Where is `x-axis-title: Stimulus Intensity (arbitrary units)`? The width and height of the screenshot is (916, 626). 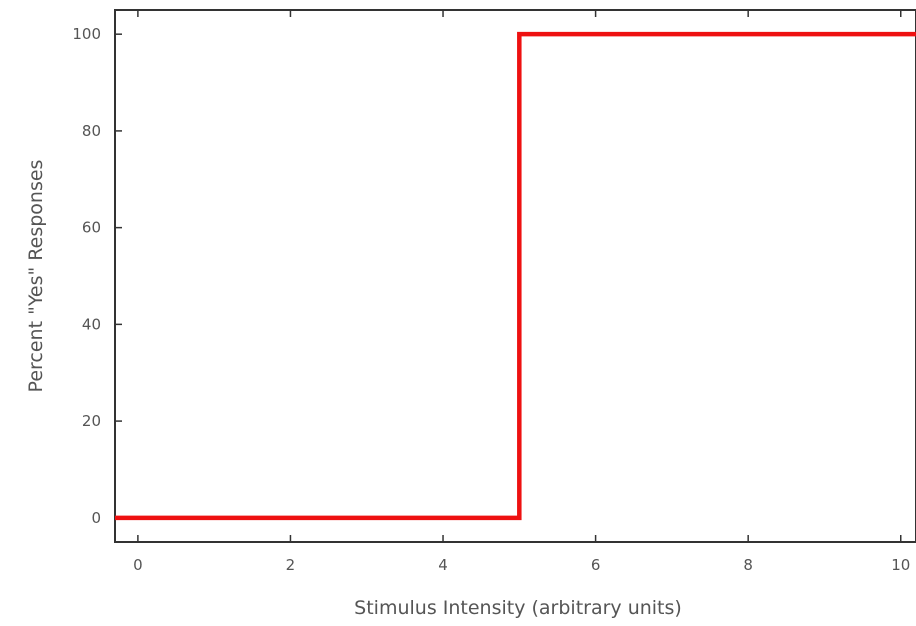 x-axis-title: Stimulus Intensity (arbitrary units) is located at coordinates (518, 608).